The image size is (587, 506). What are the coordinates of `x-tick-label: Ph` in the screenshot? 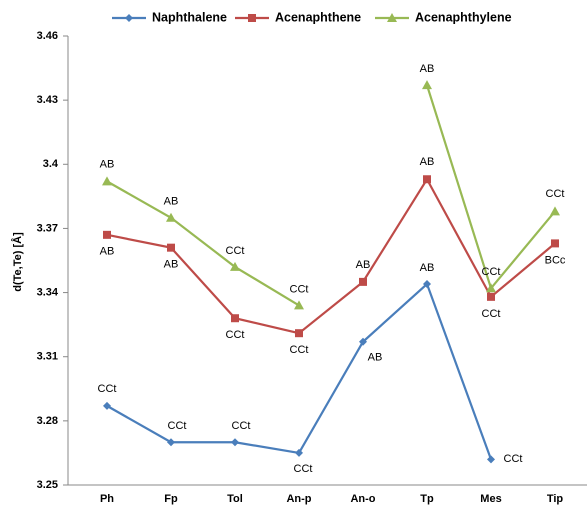 It's located at (107, 499).